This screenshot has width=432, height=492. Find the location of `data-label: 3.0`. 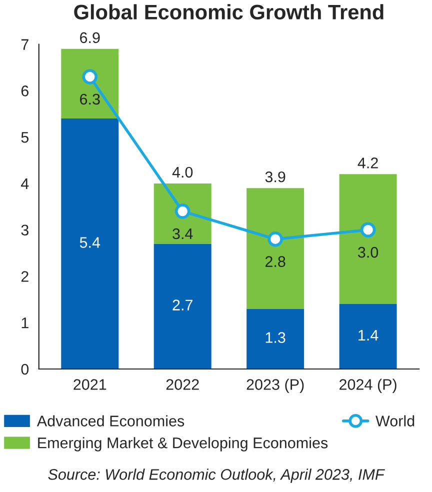

data-label: 3.0 is located at coordinates (368, 252).